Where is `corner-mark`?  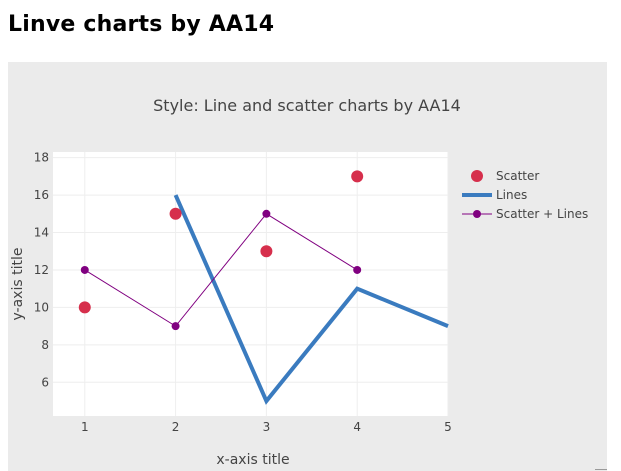 corner-mark is located at coordinates (601, 469).